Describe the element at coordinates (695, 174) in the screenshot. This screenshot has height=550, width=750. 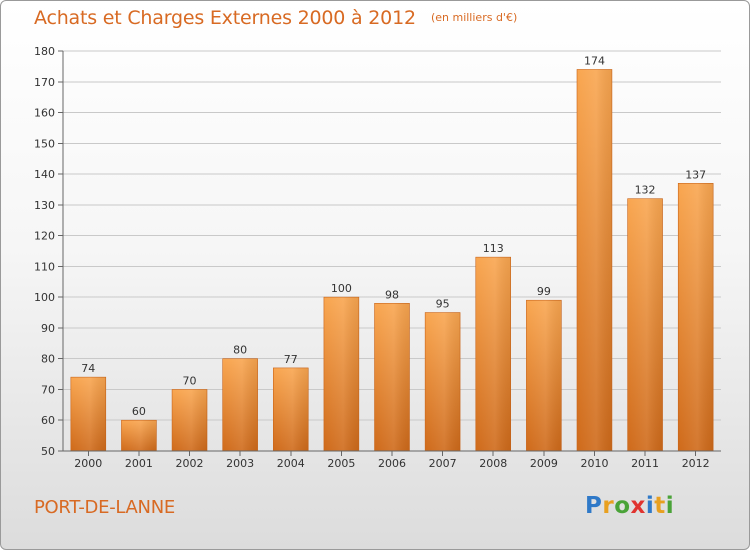
I see `data-label: 137` at that location.